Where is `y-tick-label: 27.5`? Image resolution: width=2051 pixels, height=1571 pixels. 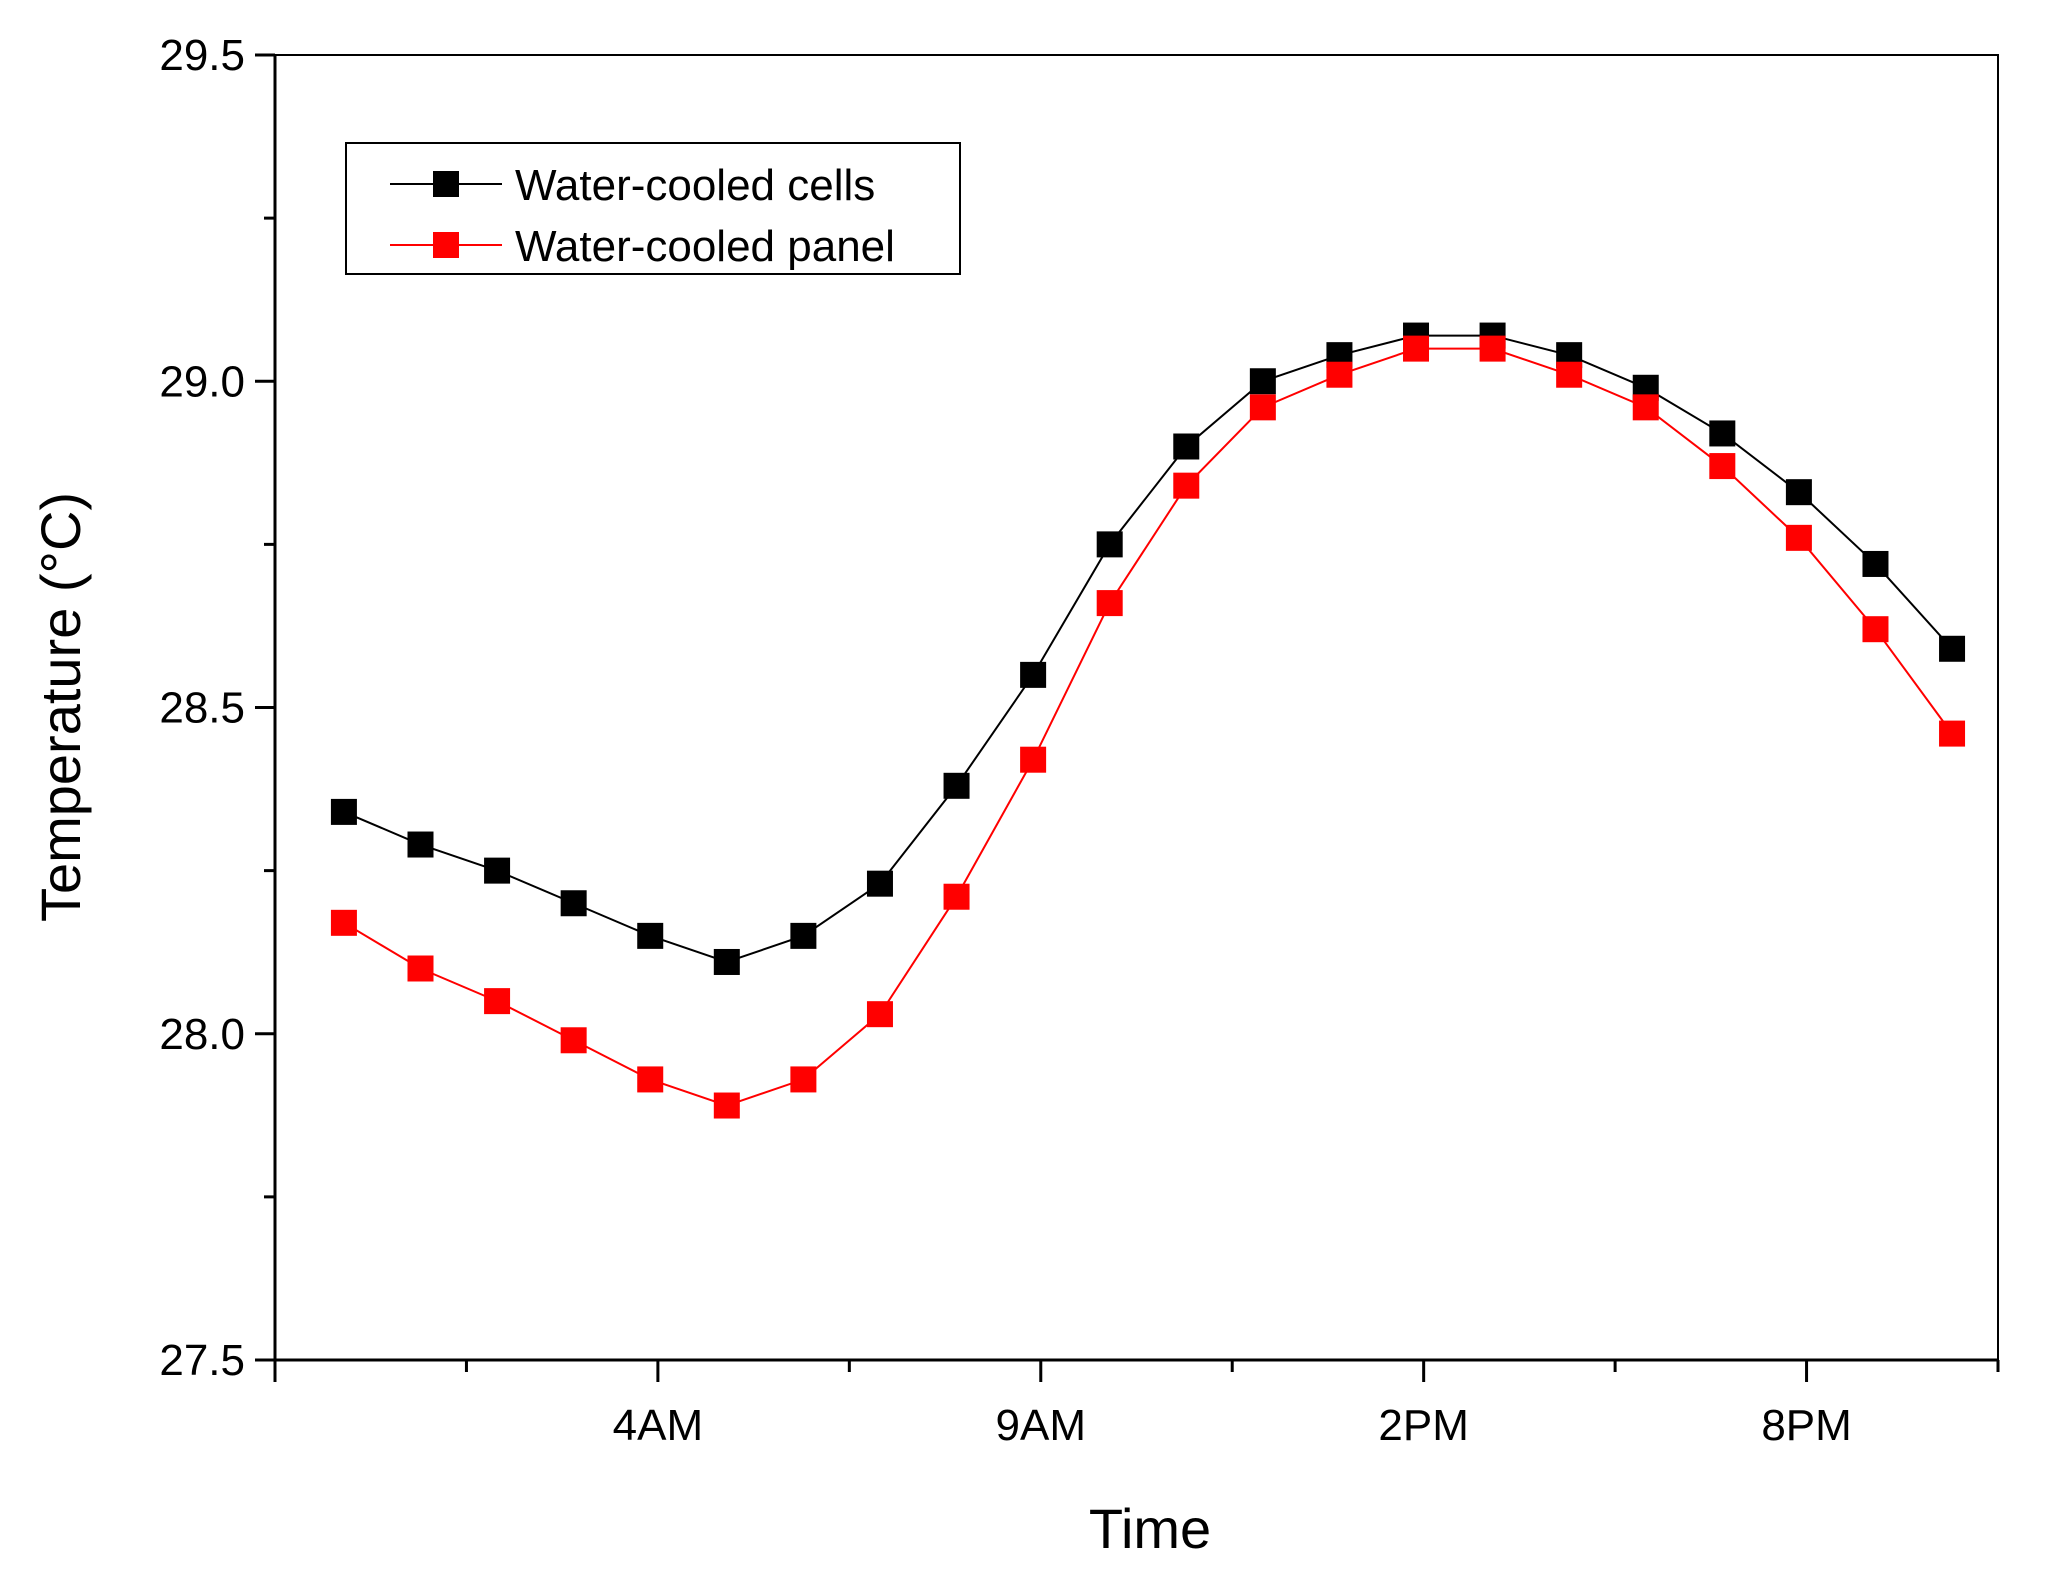
y-tick-label: 27.5 is located at coordinates (202, 1360).